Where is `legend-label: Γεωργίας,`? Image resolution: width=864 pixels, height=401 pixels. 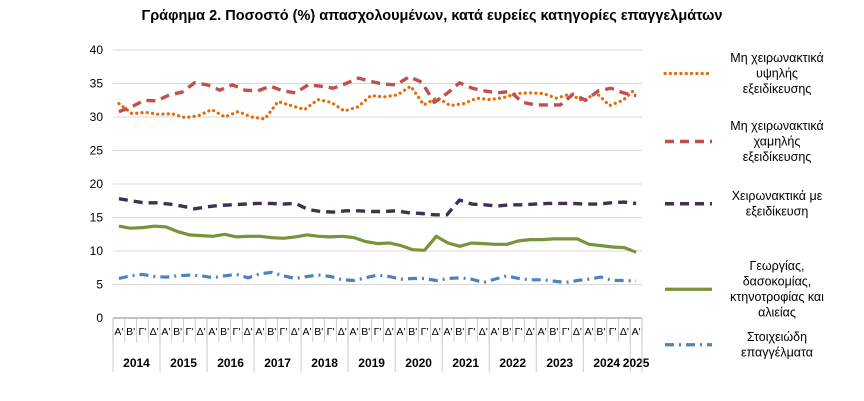 legend-label: Γεωργίας, is located at coordinates (776, 266).